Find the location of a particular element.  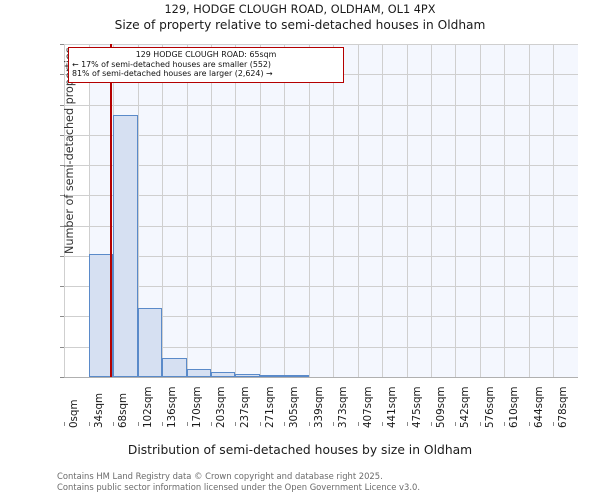

x-axis-line is located at coordinates (321, 377).